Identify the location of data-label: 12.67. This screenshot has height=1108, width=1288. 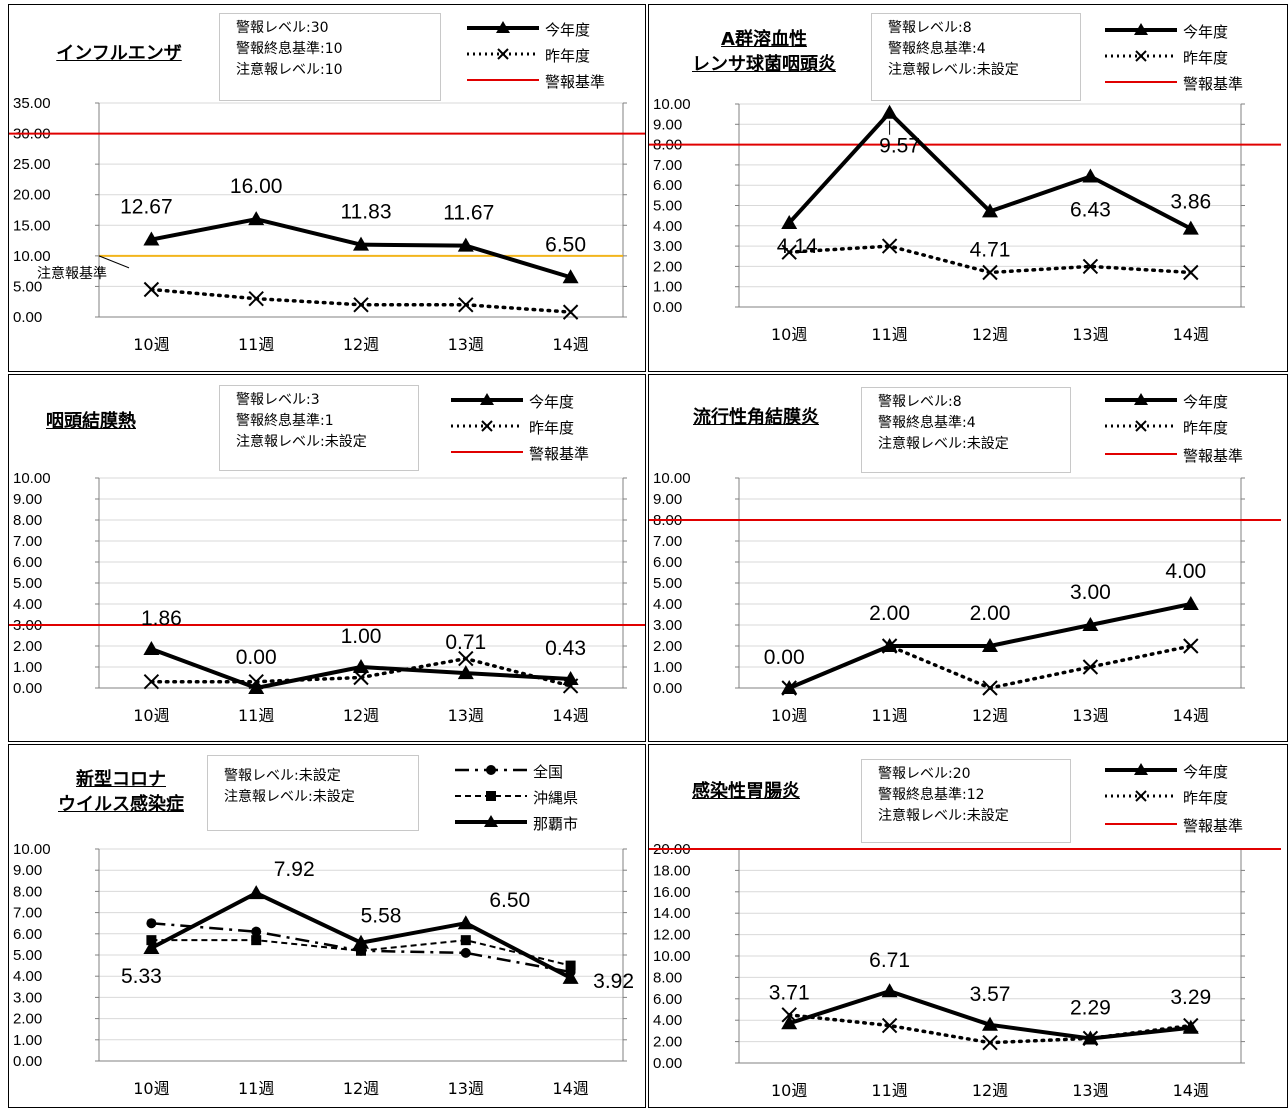
(146, 207).